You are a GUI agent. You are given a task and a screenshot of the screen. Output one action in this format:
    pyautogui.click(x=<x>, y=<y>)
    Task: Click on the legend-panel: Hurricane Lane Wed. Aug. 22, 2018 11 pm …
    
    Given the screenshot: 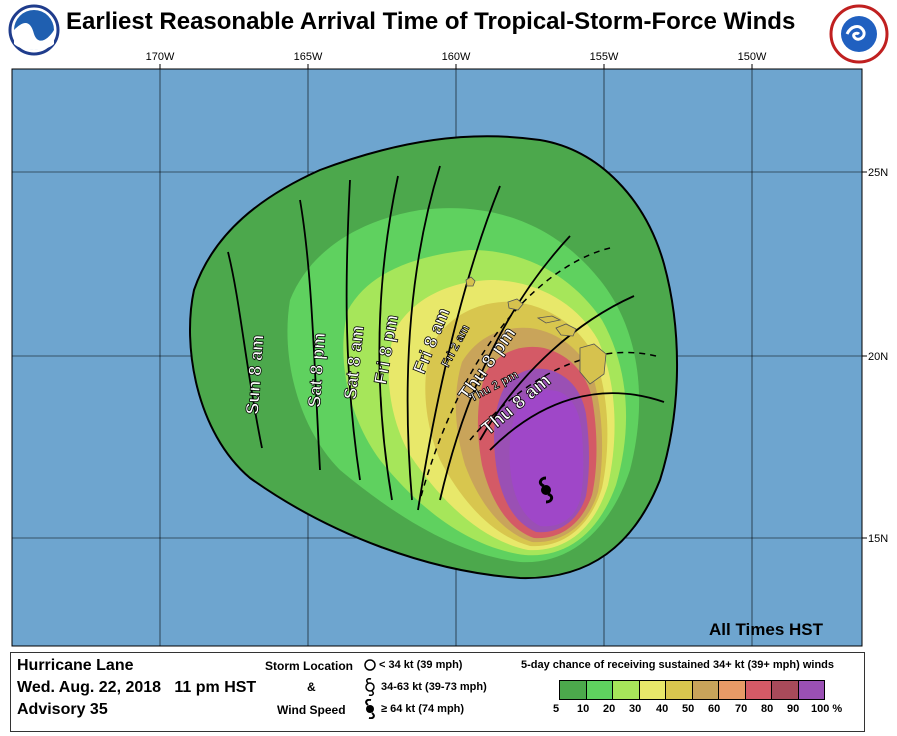 What is the action you would take?
    pyautogui.click(x=437, y=692)
    